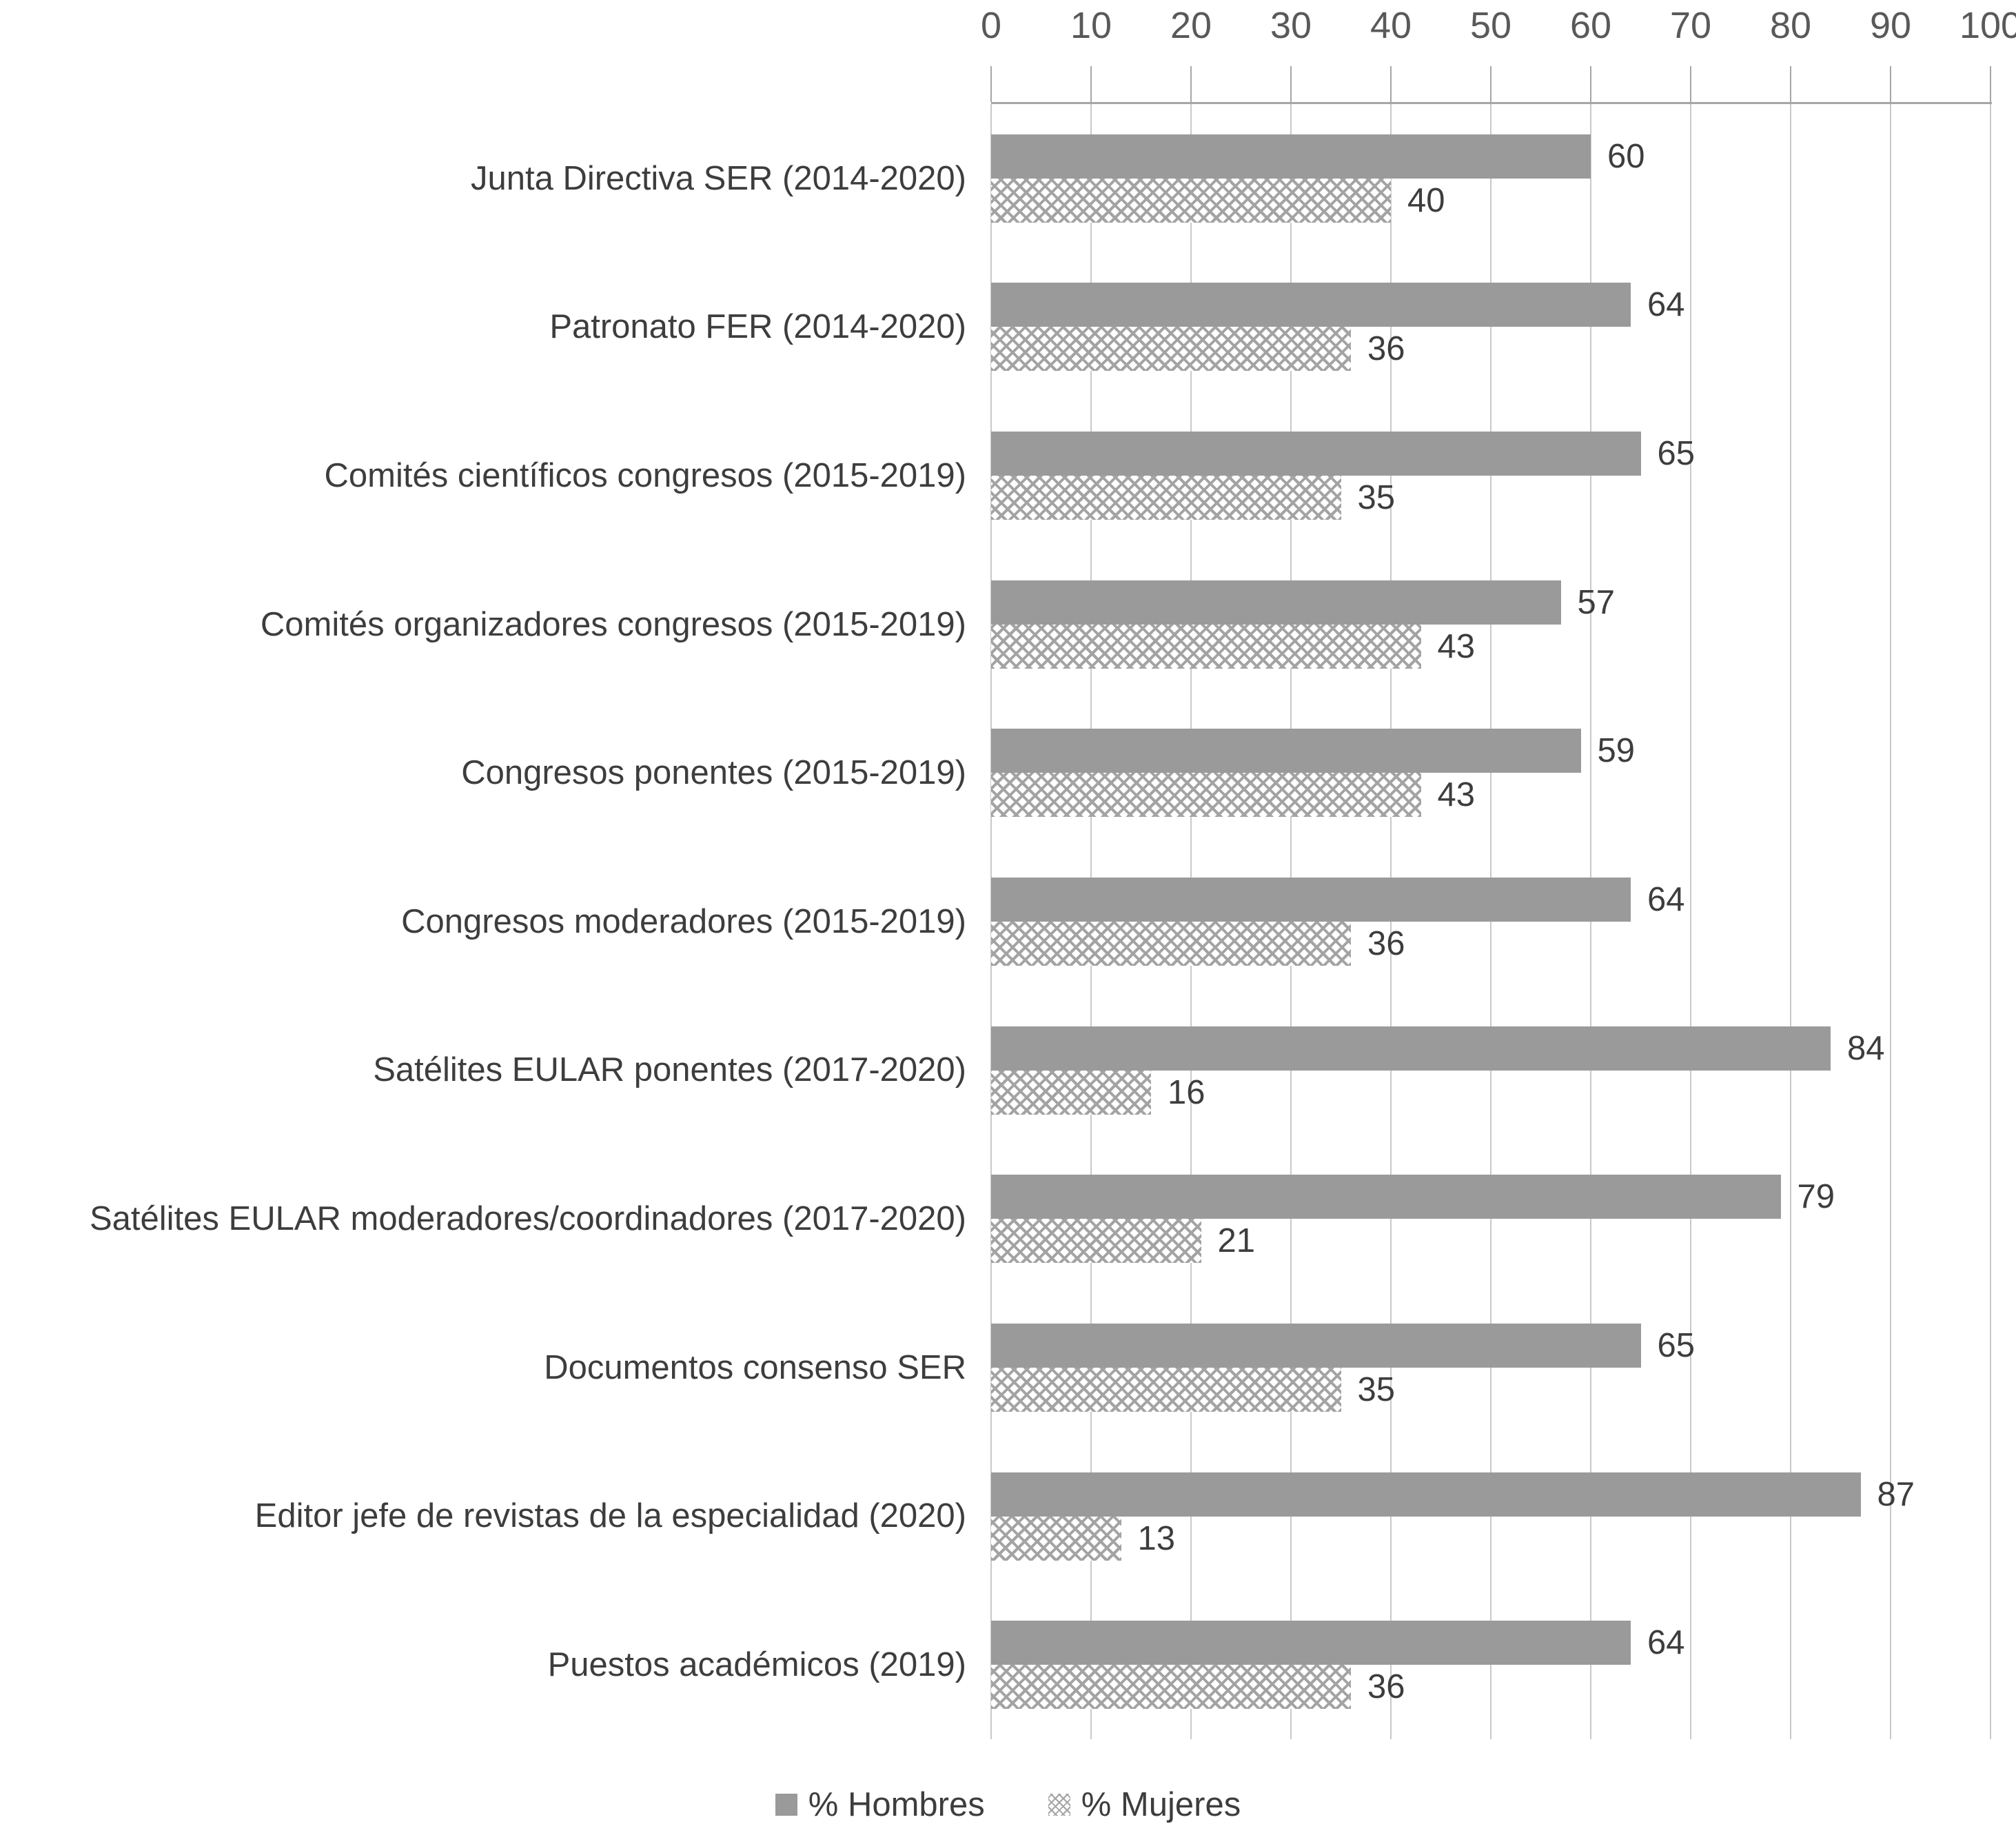 Image resolution: width=2016 pixels, height=1844 pixels. I want to click on category-row: Congresos moderadores (2015-2019) 64 36, so click(1008, 922).